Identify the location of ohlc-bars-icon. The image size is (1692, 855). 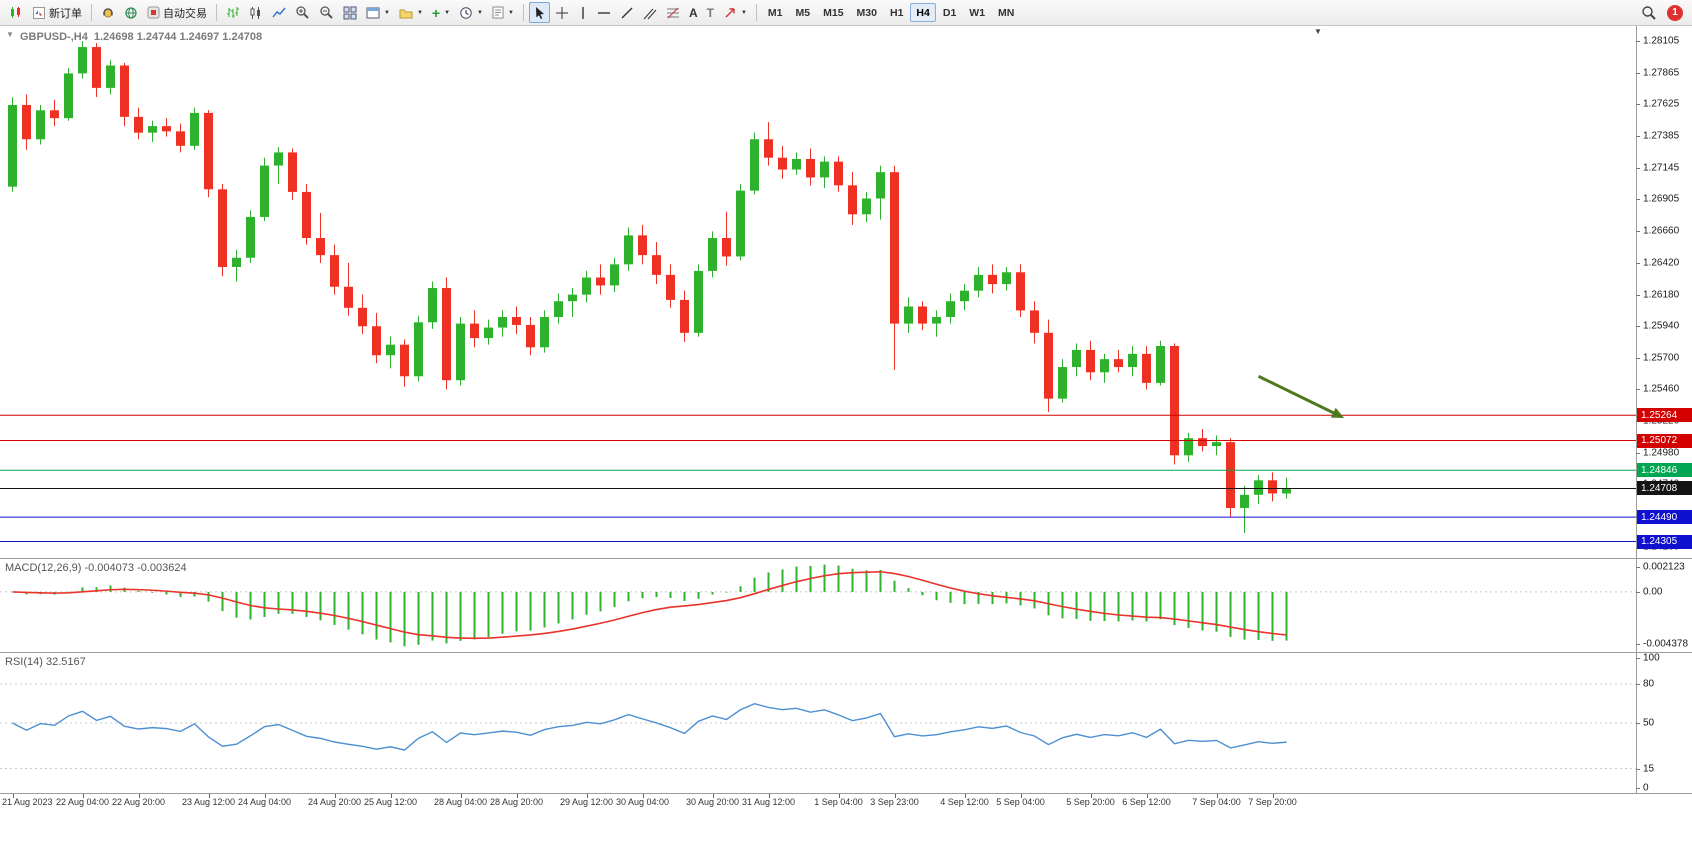
(233, 13).